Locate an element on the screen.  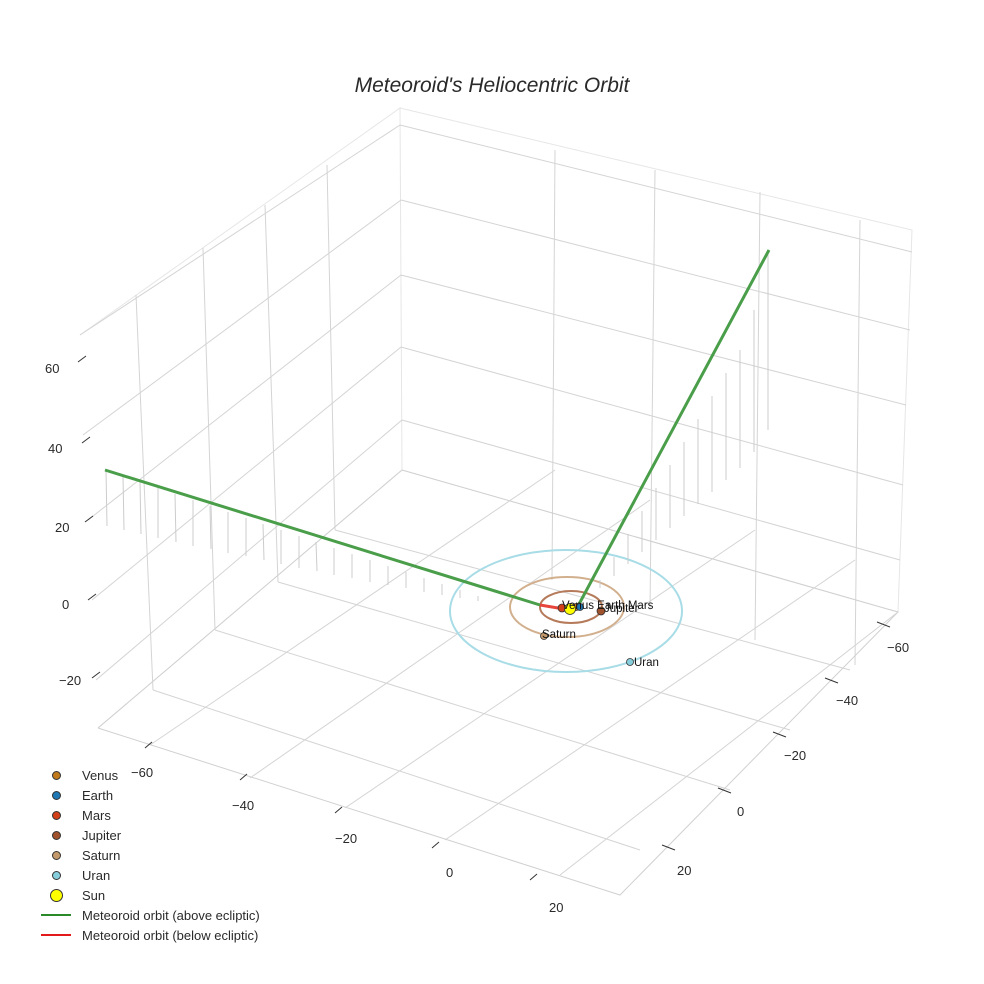
svg-text: 40 is located at coordinates (55, 448).